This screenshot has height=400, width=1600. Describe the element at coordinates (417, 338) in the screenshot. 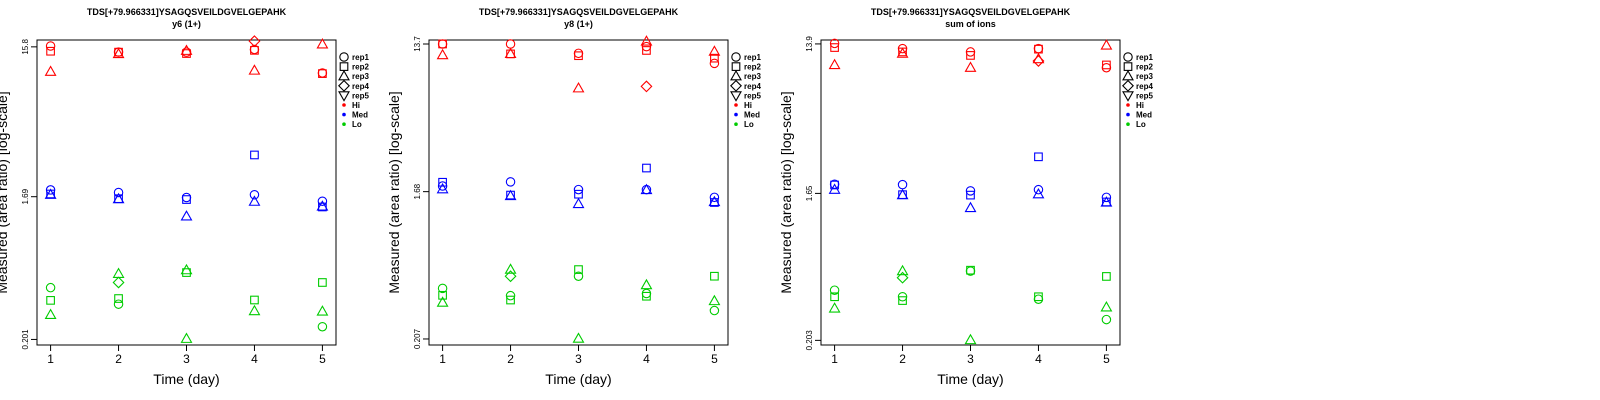

I see `y-tick-label: 0.207` at that location.